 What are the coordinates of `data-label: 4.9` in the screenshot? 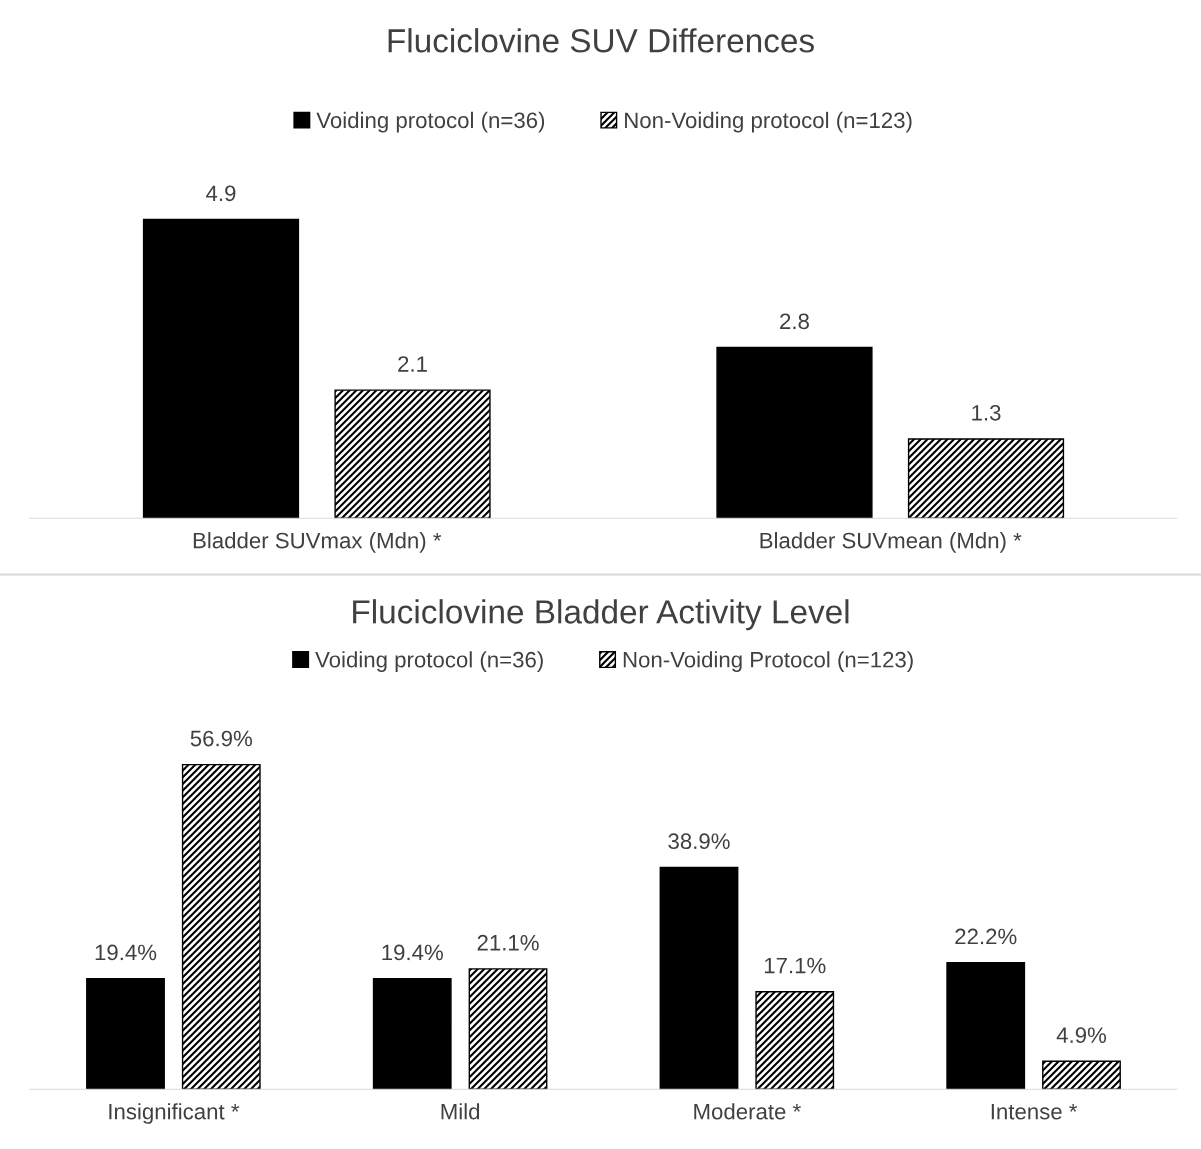 It's located at (221, 193).